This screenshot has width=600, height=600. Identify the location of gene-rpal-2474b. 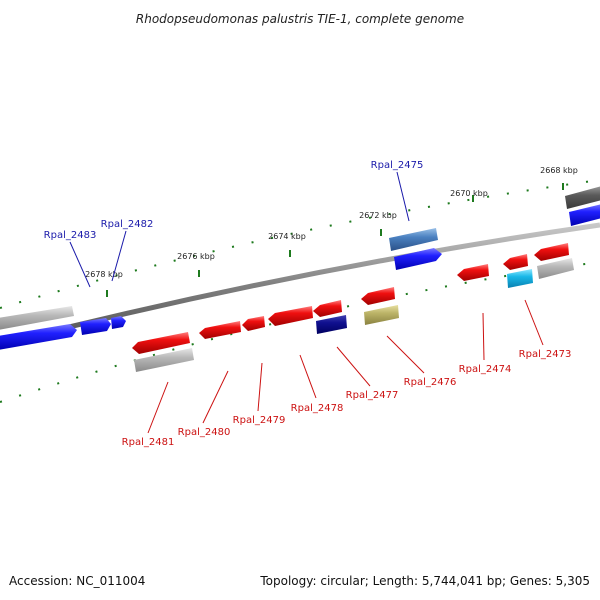
(515, 262).